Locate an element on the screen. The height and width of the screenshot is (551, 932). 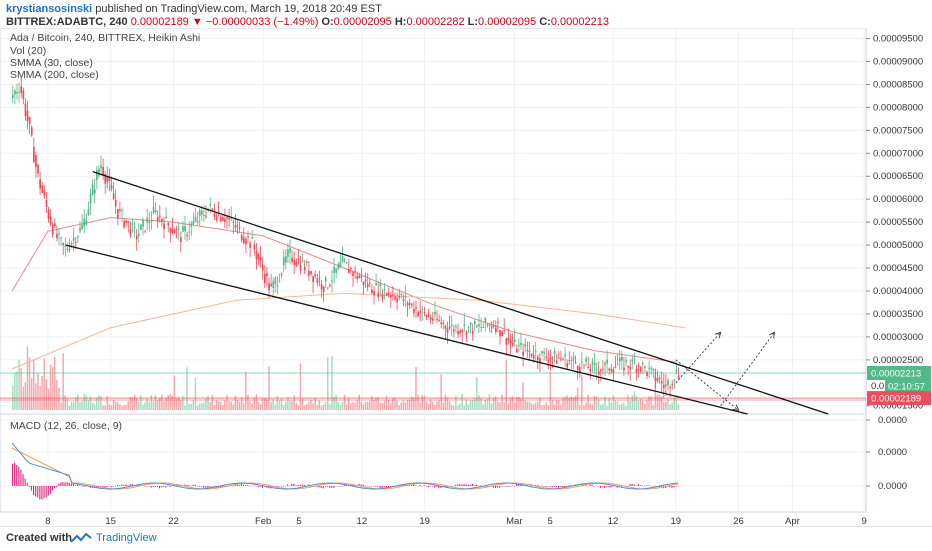
author-link: krystiansosinski is located at coordinates (49, 9).